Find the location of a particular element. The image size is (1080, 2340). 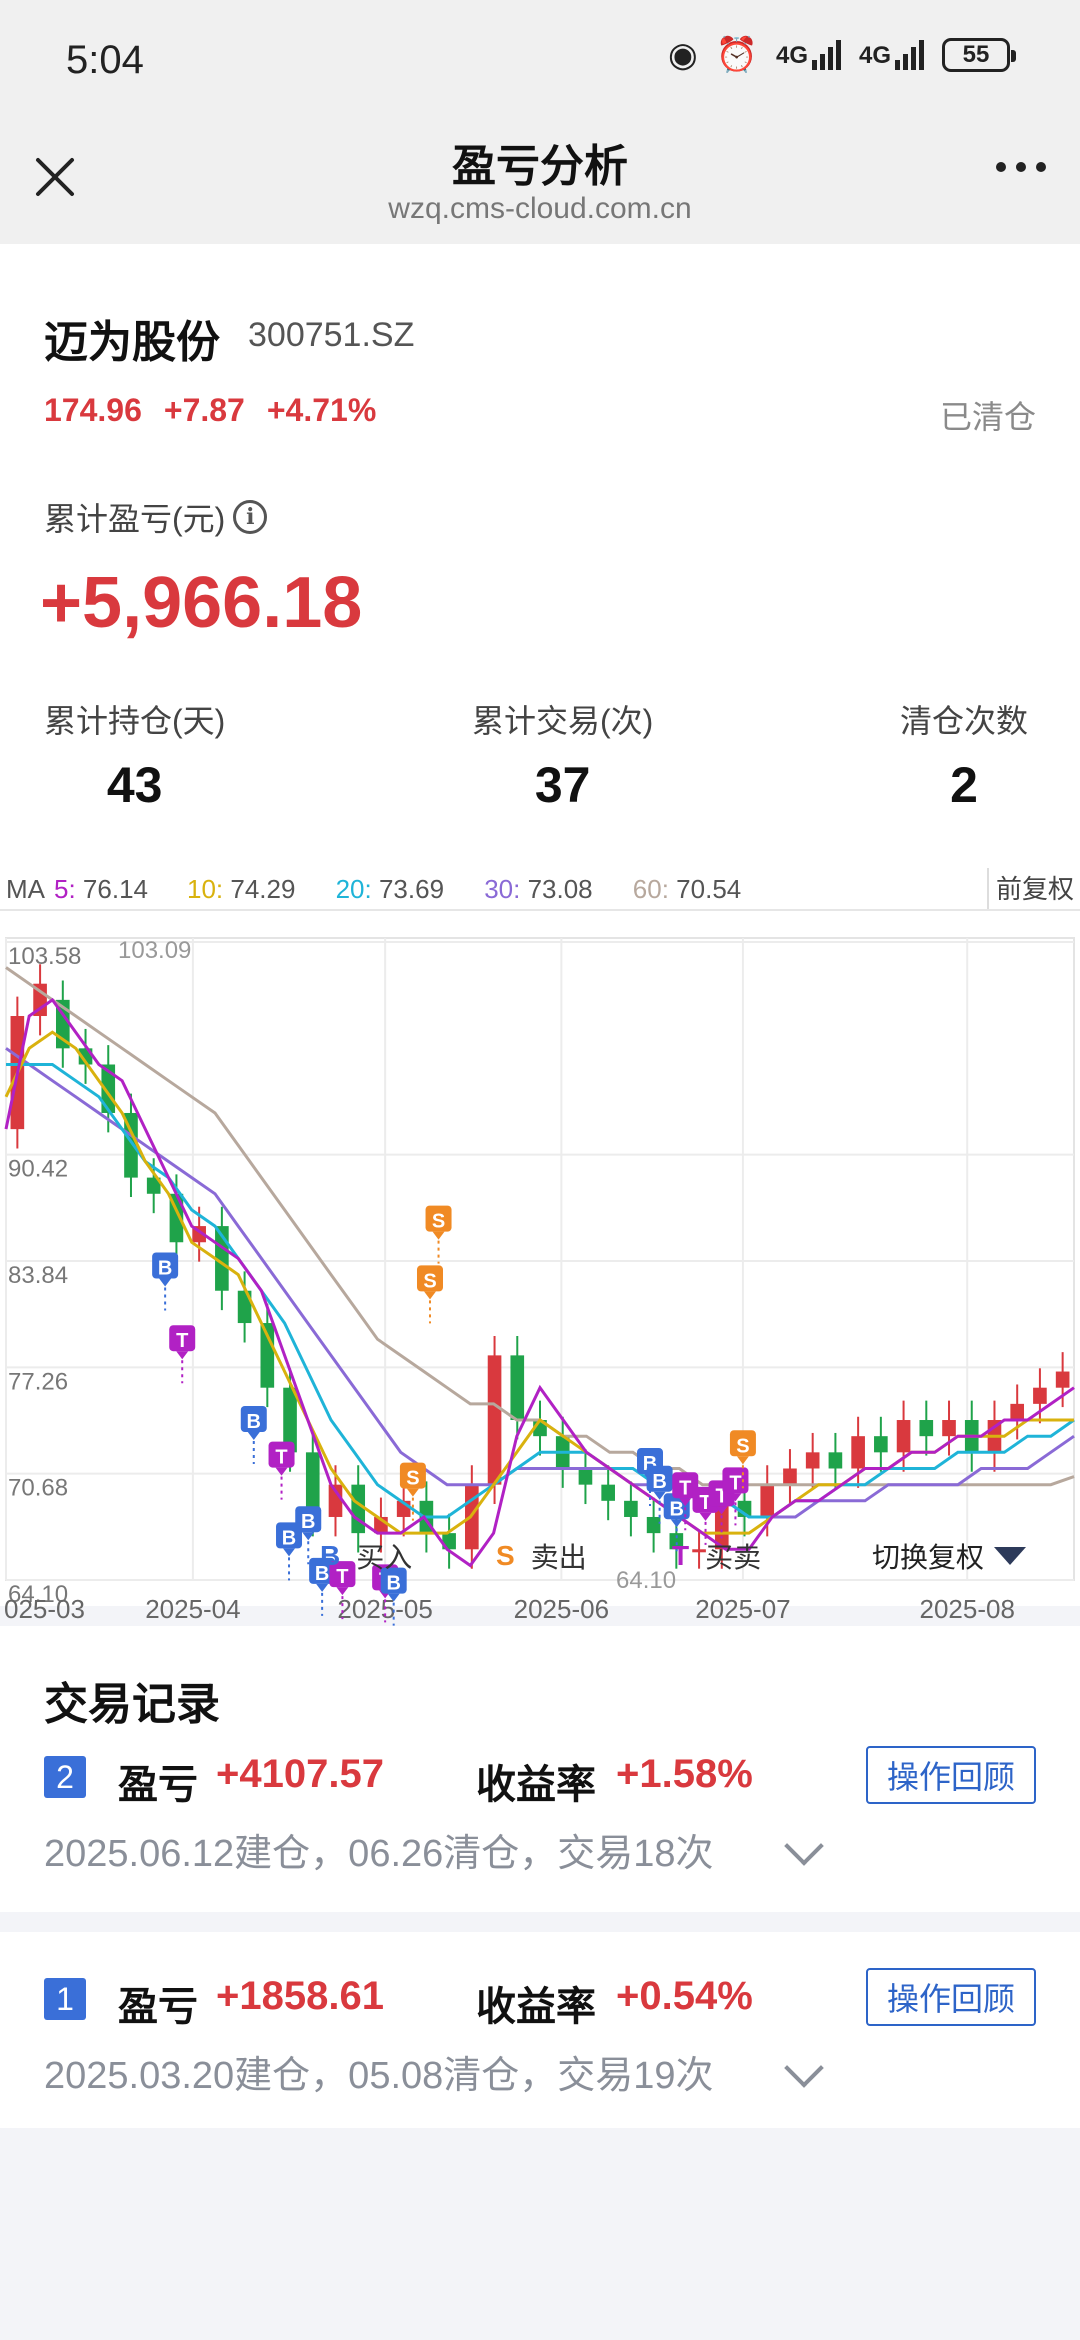

trade-return: +0.54% is located at coordinates (684, 1996).